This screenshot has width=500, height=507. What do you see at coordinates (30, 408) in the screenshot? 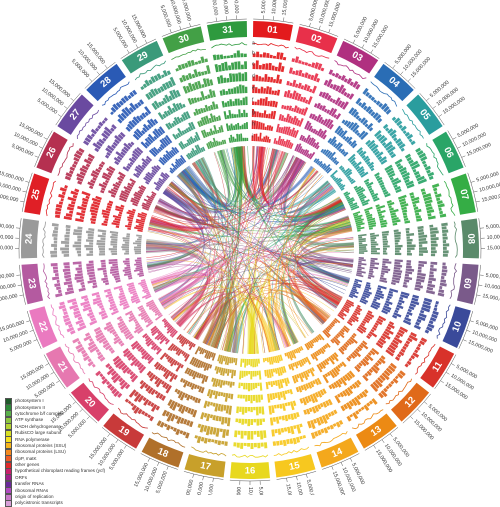
I see `legend-label: photosystem II` at bounding box center [30, 408].